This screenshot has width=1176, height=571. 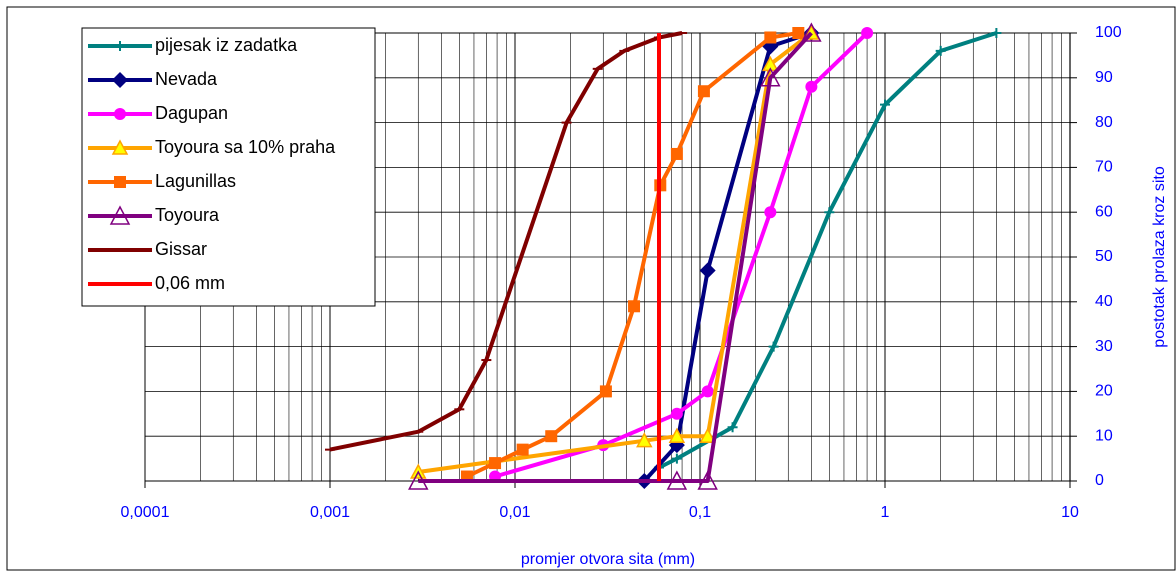 What do you see at coordinates (226, 45) in the screenshot?
I see `legend-label: pijesak iz zadatka` at bounding box center [226, 45].